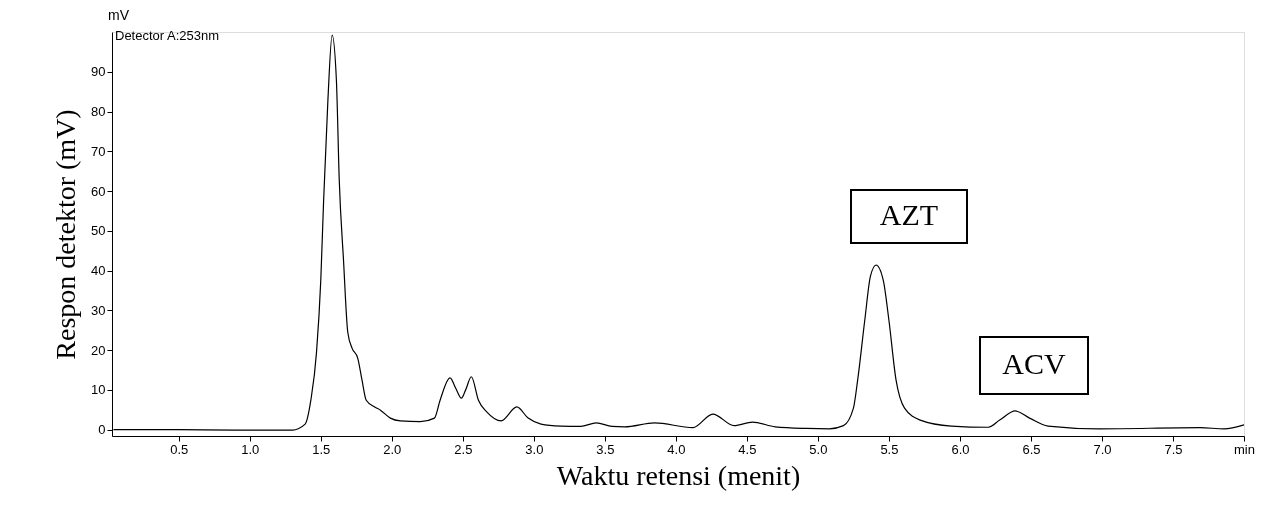  Describe the element at coordinates (98, 72) in the screenshot. I see `y-tick-label: 90` at that location.